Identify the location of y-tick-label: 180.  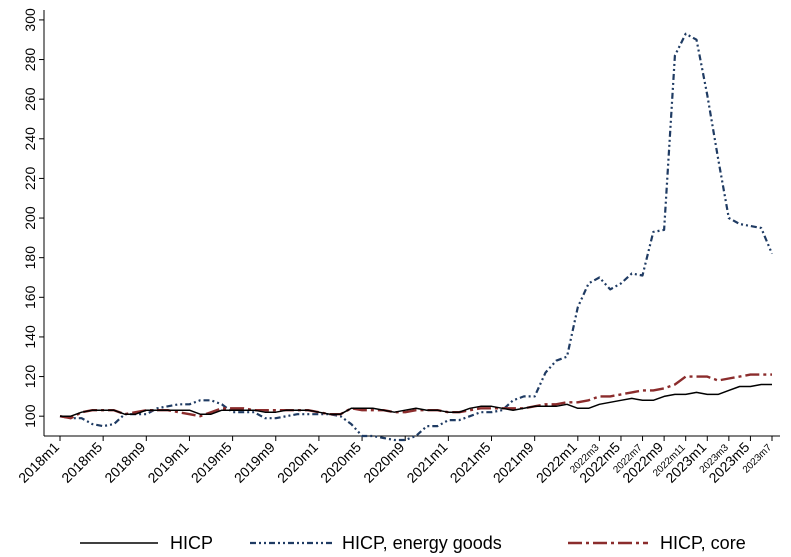
(30, 258).